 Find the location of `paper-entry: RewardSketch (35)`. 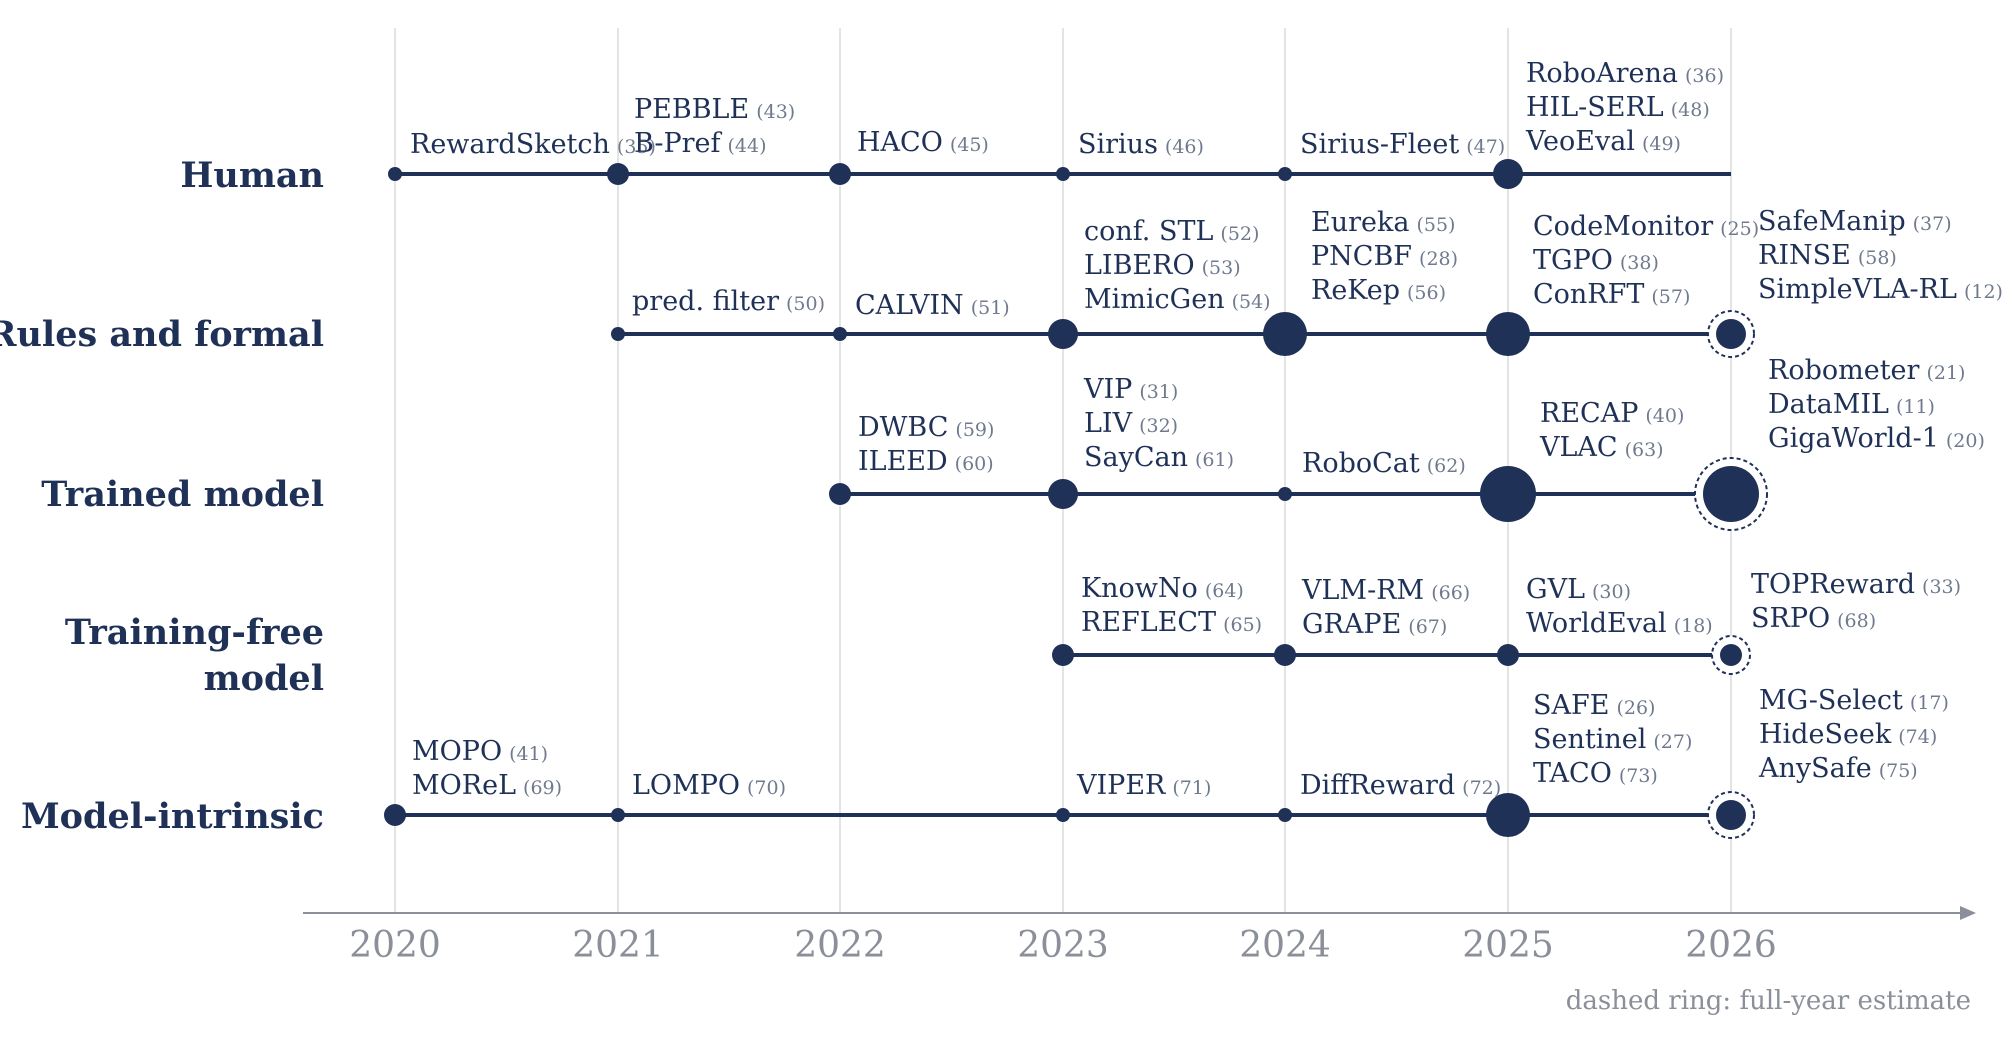

paper-entry: RewardSketch (35) is located at coordinates (533, 144).